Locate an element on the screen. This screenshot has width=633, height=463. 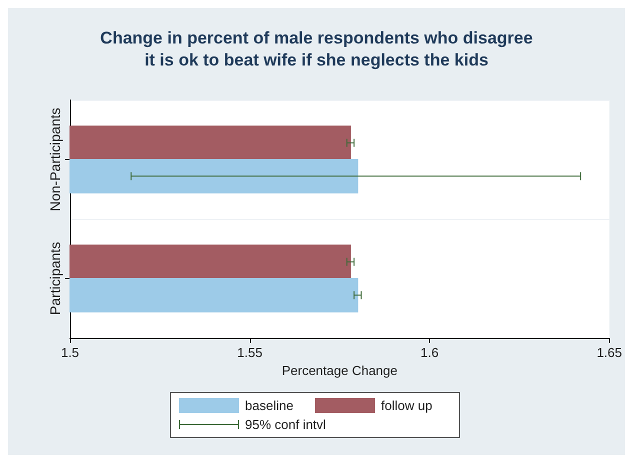
x-tick-label: 1.5 is located at coordinates (70, 352).